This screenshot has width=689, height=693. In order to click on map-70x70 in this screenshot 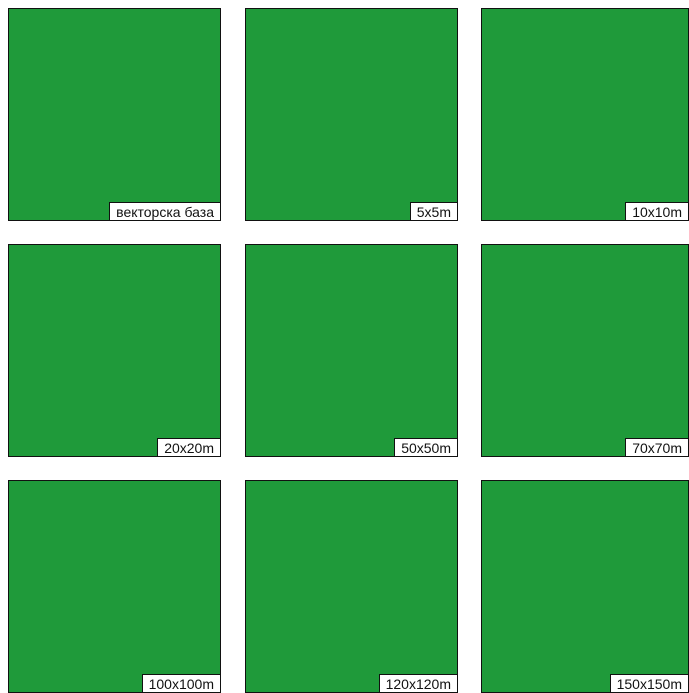, I will do `click(585, 350)`.